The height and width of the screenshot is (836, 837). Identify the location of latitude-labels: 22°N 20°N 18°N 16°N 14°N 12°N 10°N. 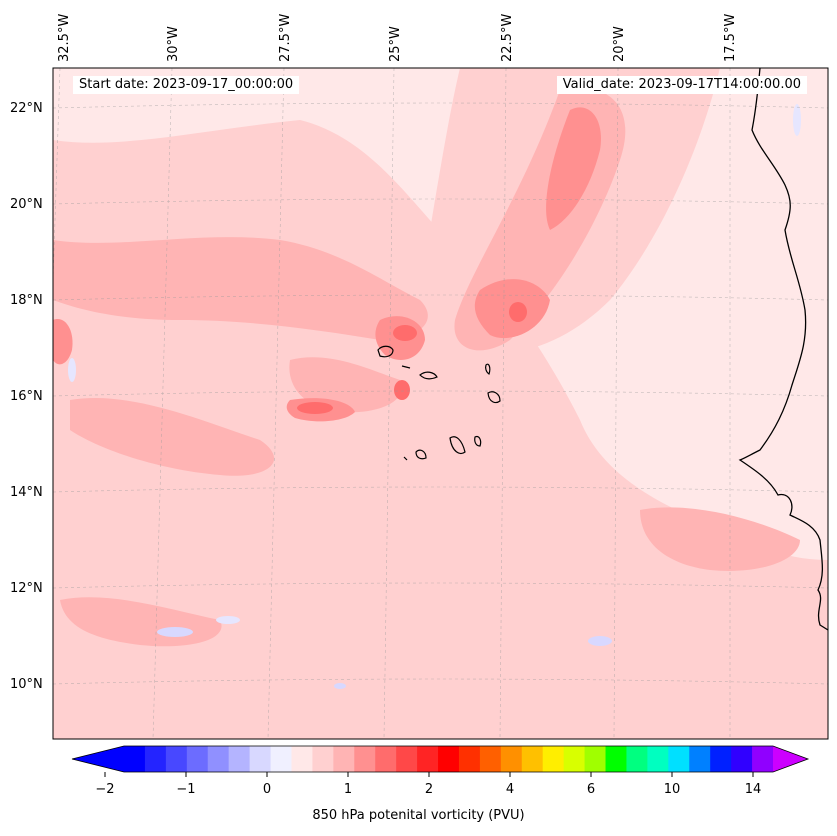
(26, 396).